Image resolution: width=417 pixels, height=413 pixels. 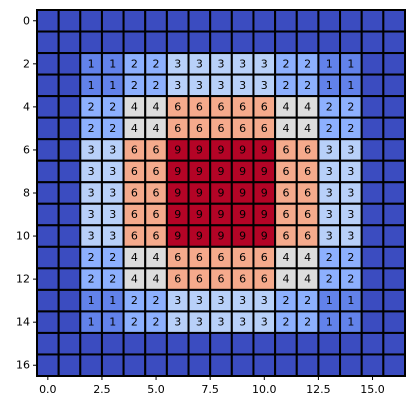 What do you see at coordinates (221, 300) in the screenshot?
I see `cell-value-label-r13-c8: 3` at bounding box center [221, 300].